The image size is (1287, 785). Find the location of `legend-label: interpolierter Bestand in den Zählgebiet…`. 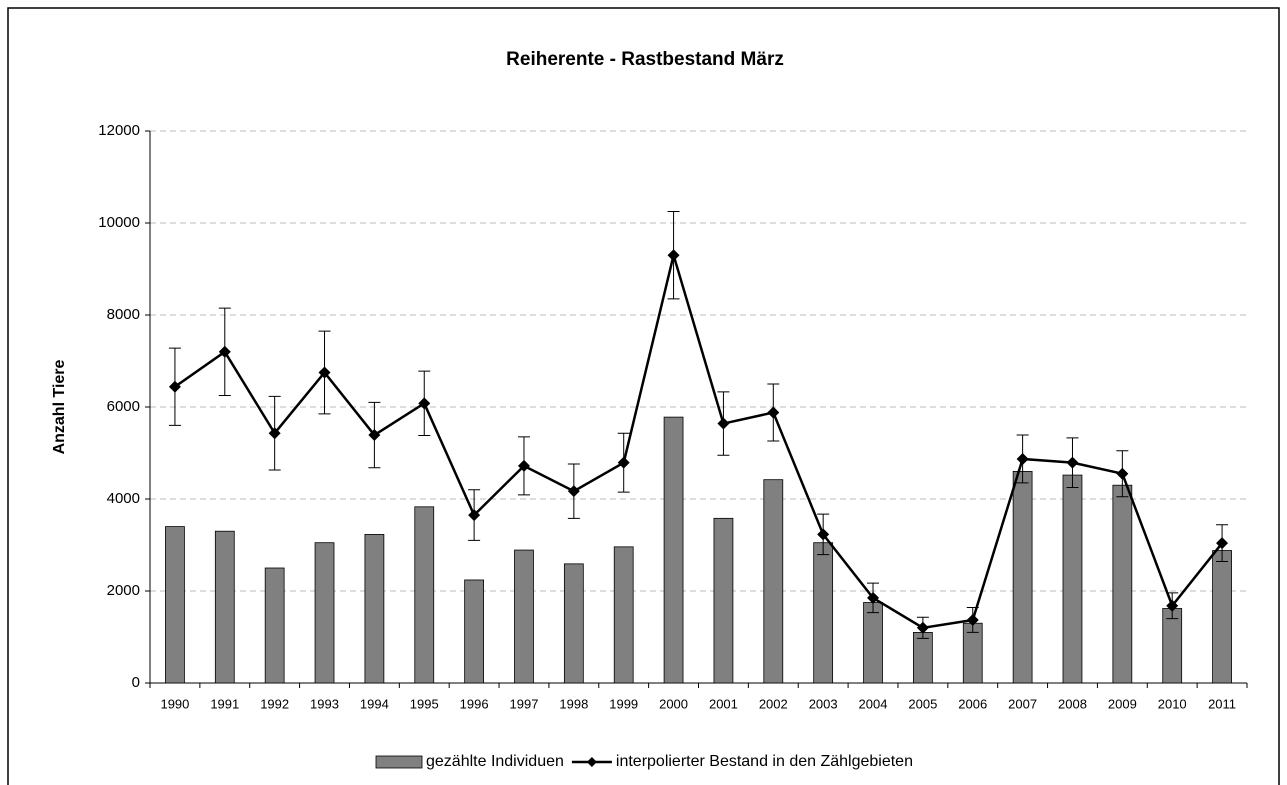

legend-label: interpolierter Bestand in den Zählgebiet… is located at coordinates (764, 761).